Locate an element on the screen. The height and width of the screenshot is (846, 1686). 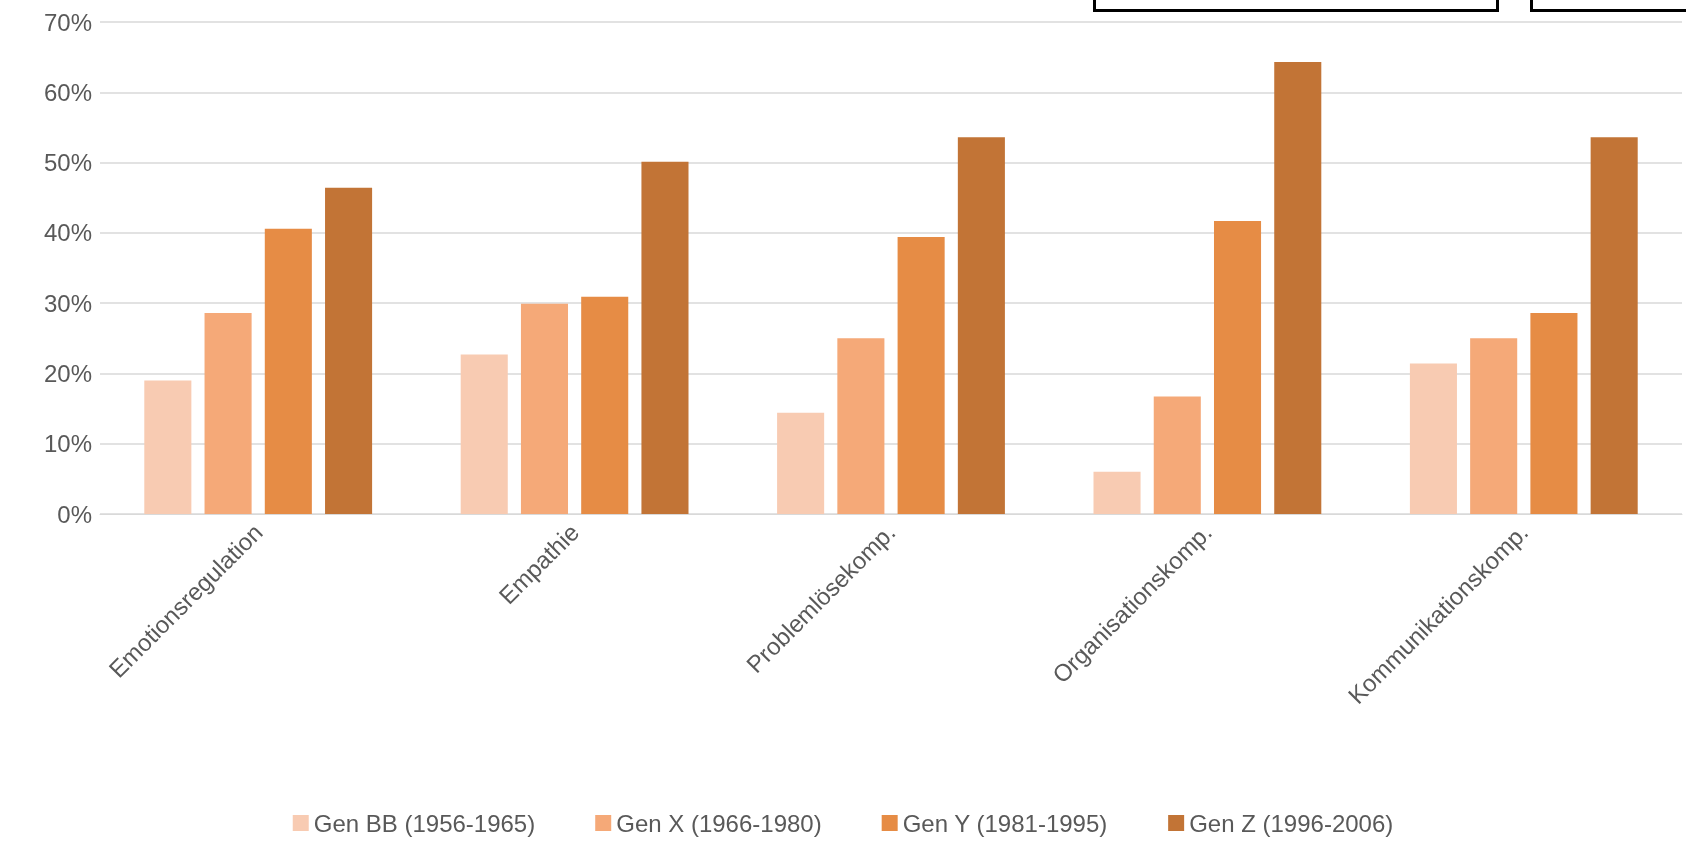
y-tick-label: 40% is located at coordinates (67, 233).